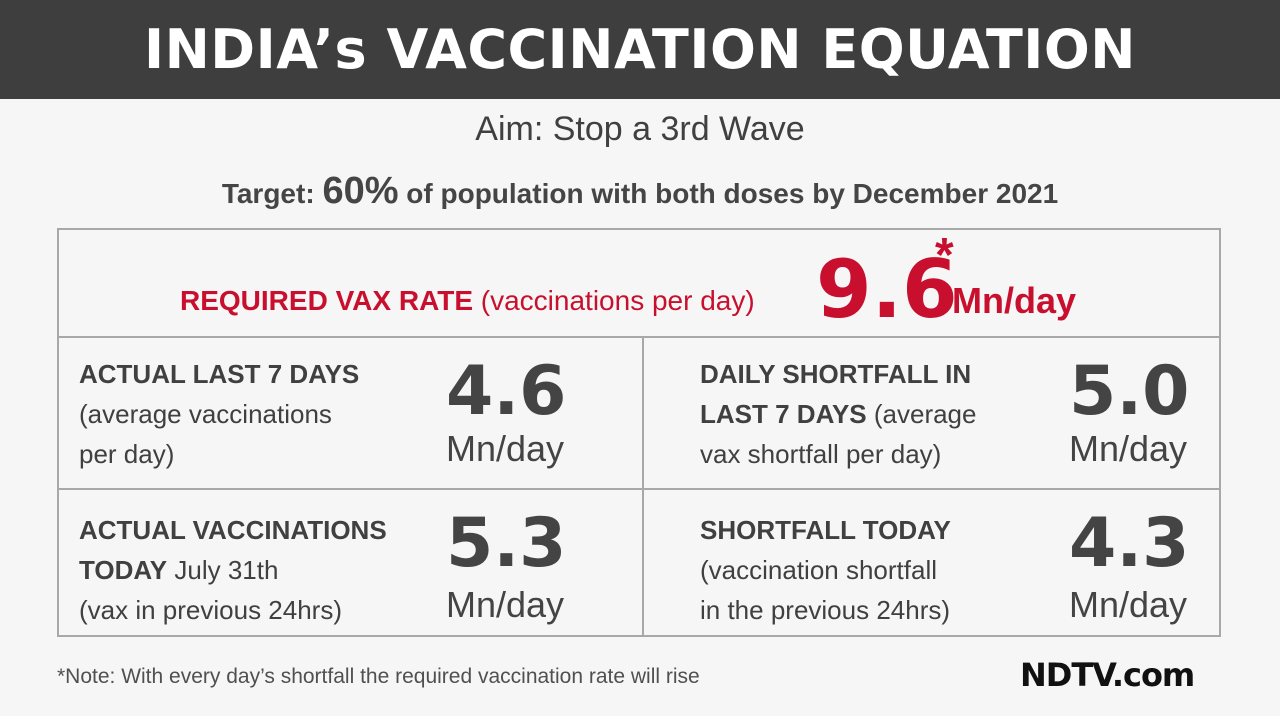  Describe the element at coordinates (1129, 391) in the screenshot. I see `stat-value: 5.0` at that location.